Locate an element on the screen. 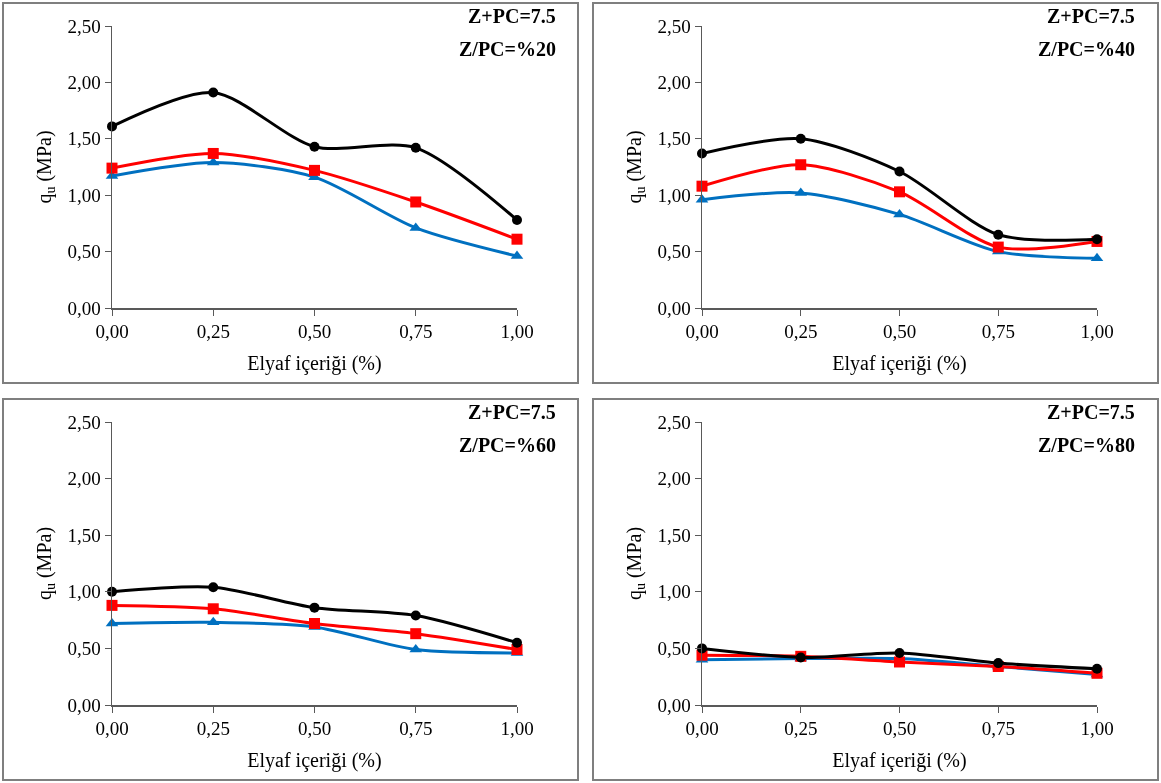 Image resolution: width=1161 pixels, height=783 pixels. annotation: Z/PC=%60 is located at coordinates (507, 445).